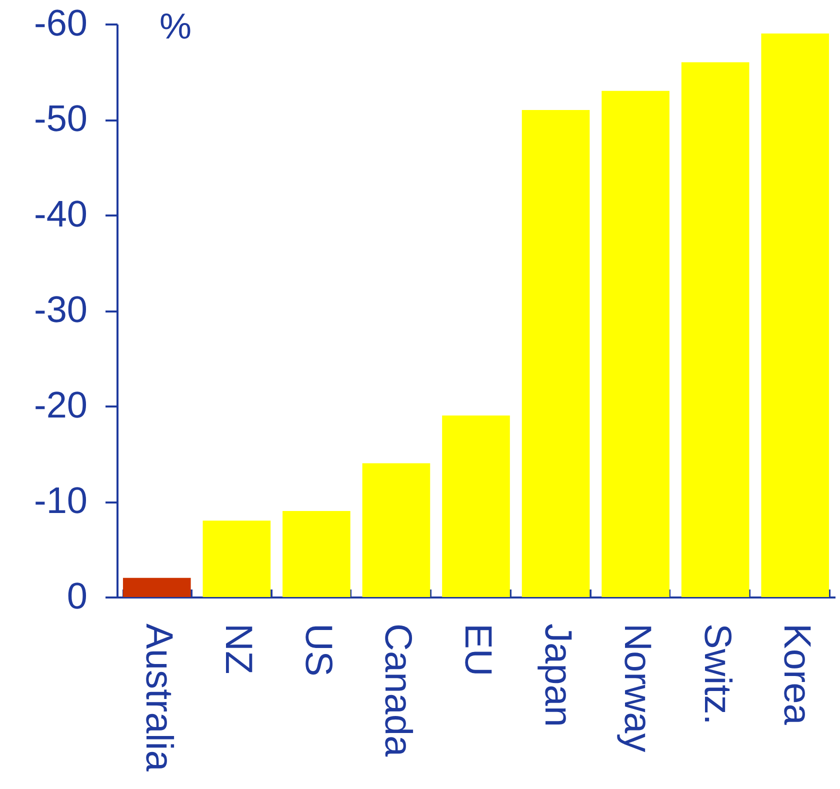  Describe the element at coordinates (61, 214) in the screenshot. I see `y-tick-label: -40` at that location.